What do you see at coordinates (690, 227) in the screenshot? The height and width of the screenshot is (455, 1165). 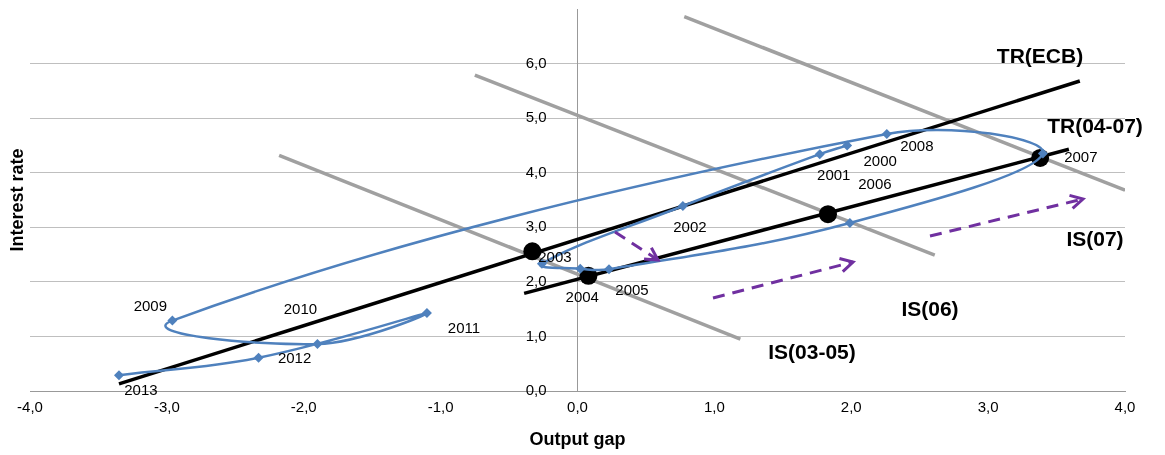 I see `annotation: 2002` at bounding box center [690, 227].